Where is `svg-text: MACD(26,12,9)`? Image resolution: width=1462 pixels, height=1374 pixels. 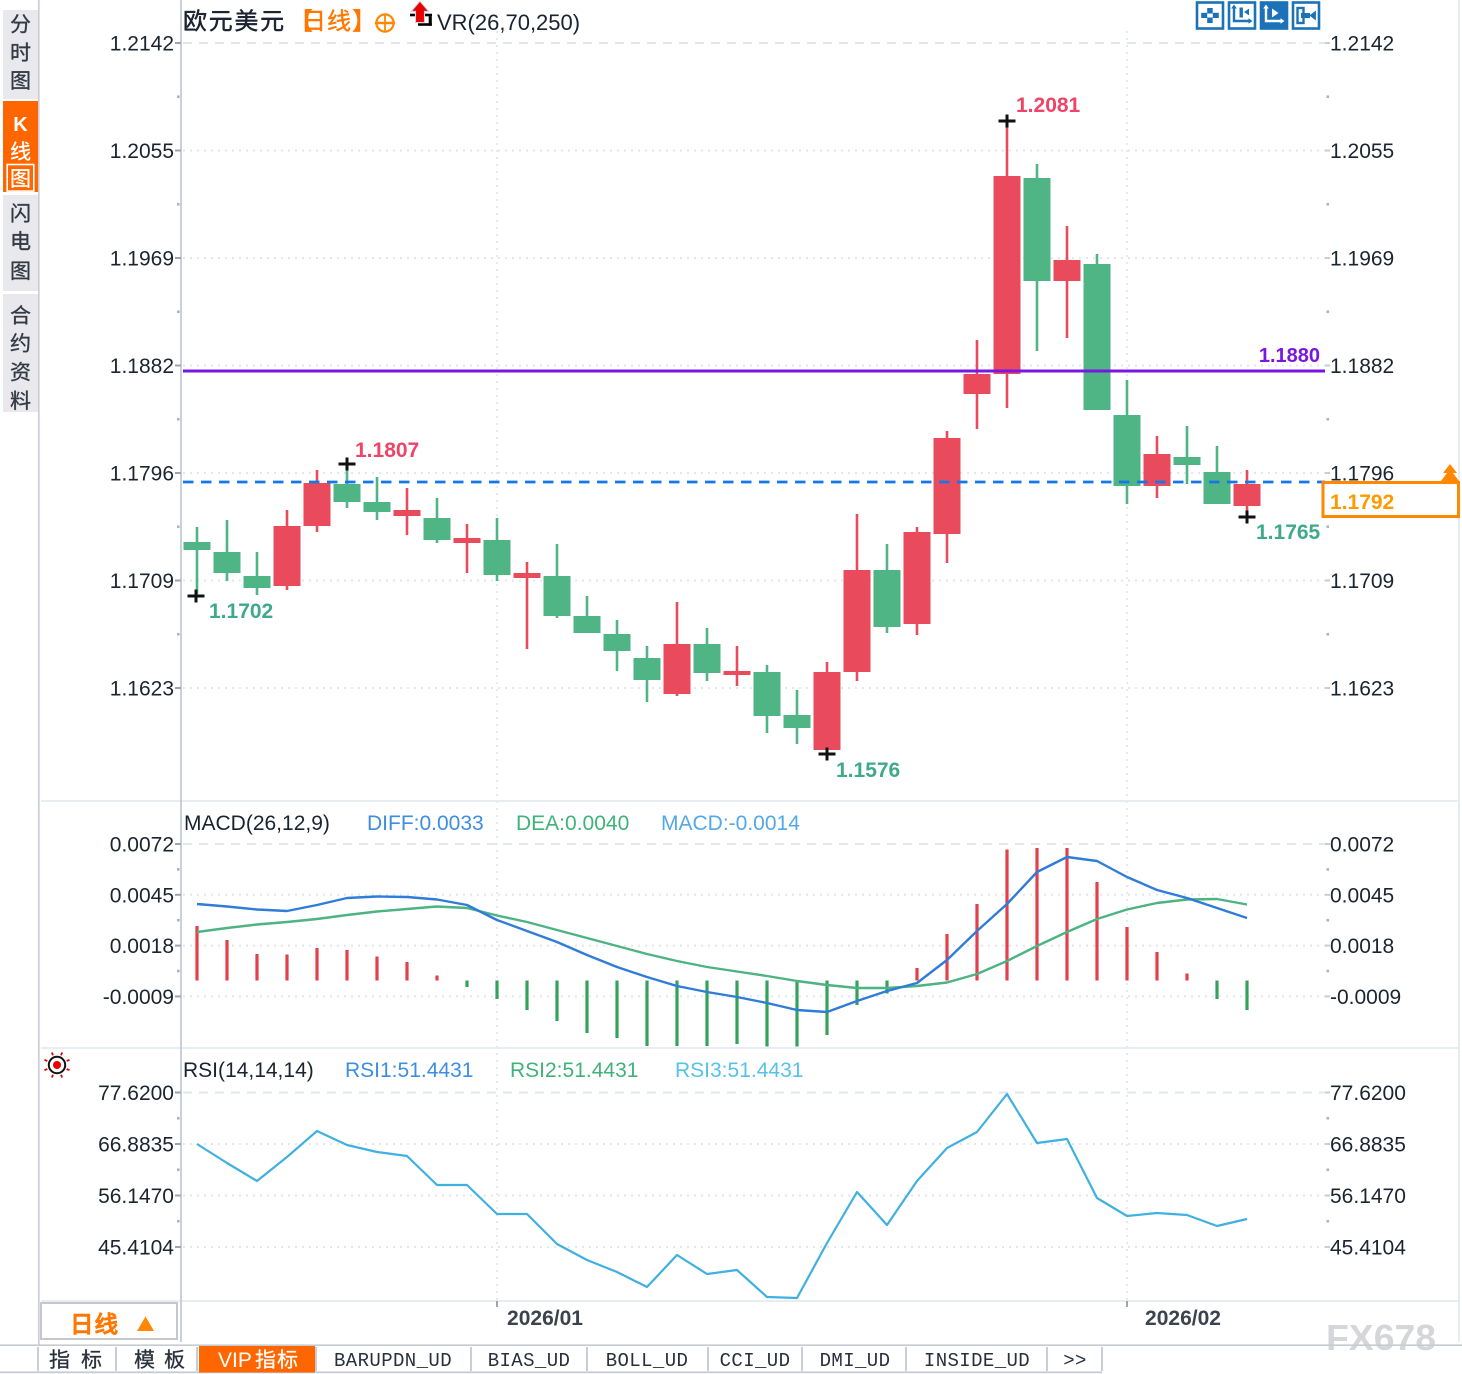 svg-text: MACD(26,12,9) is located at coordinates (257, 823).